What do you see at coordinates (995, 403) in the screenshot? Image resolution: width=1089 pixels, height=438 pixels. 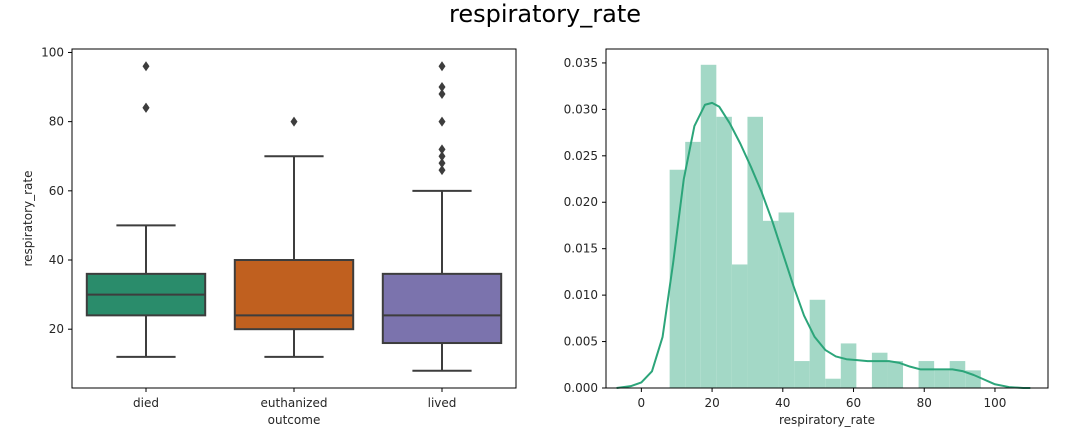 I see `x-tick-label: 100` at bounding box center [995, 403].